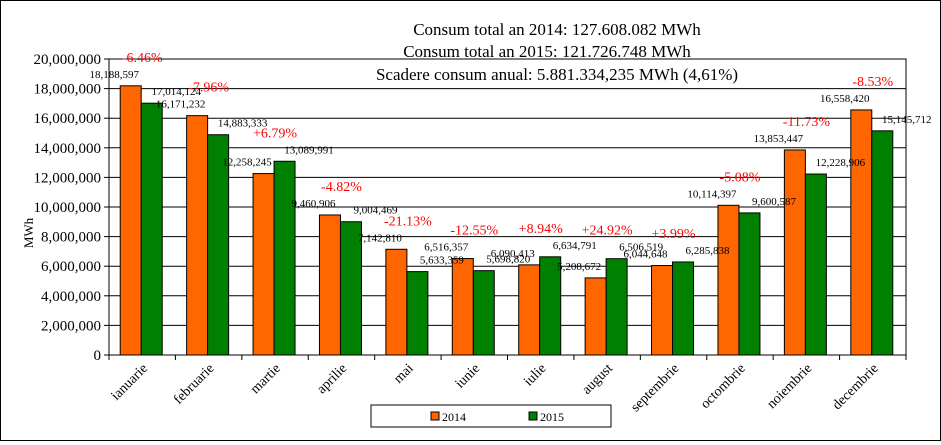 Image resolution: width=941 pixels, height=445 pixels. What do you see at coordinates (98, 356) in the screenshot?
I see `y-tick-label: 0` at bounding box center [98, 356].